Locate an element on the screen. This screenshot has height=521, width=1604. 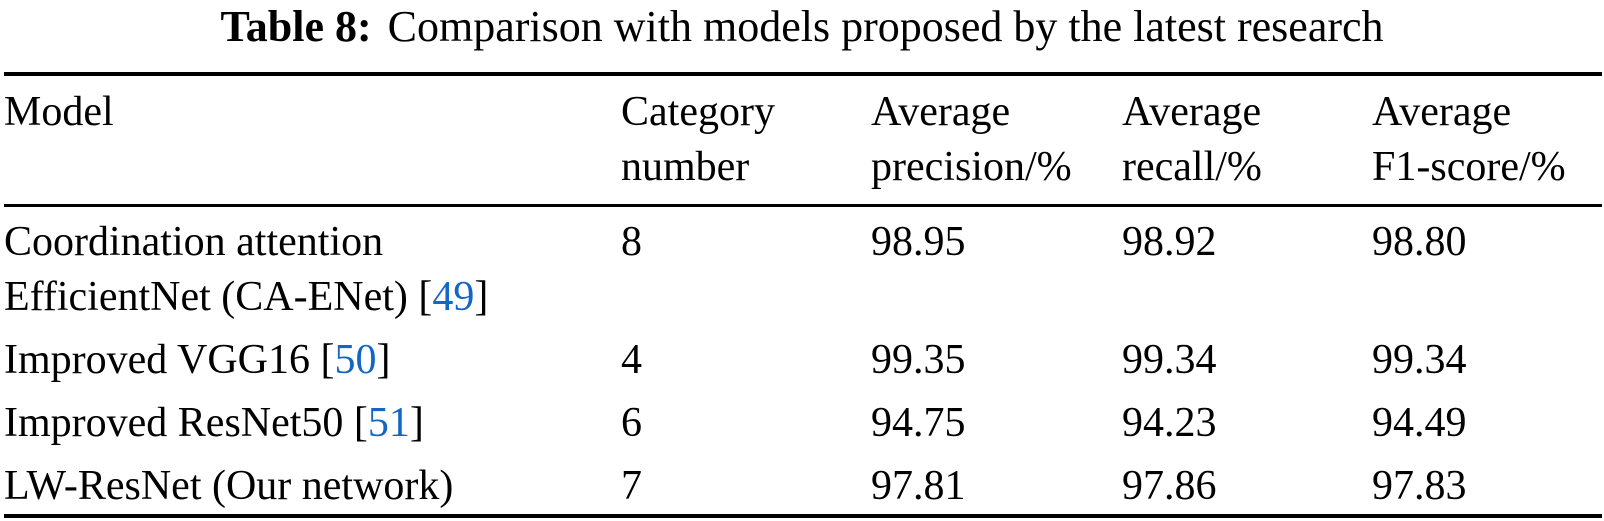
citation-link: 50 is located at coordinates (355, 360).